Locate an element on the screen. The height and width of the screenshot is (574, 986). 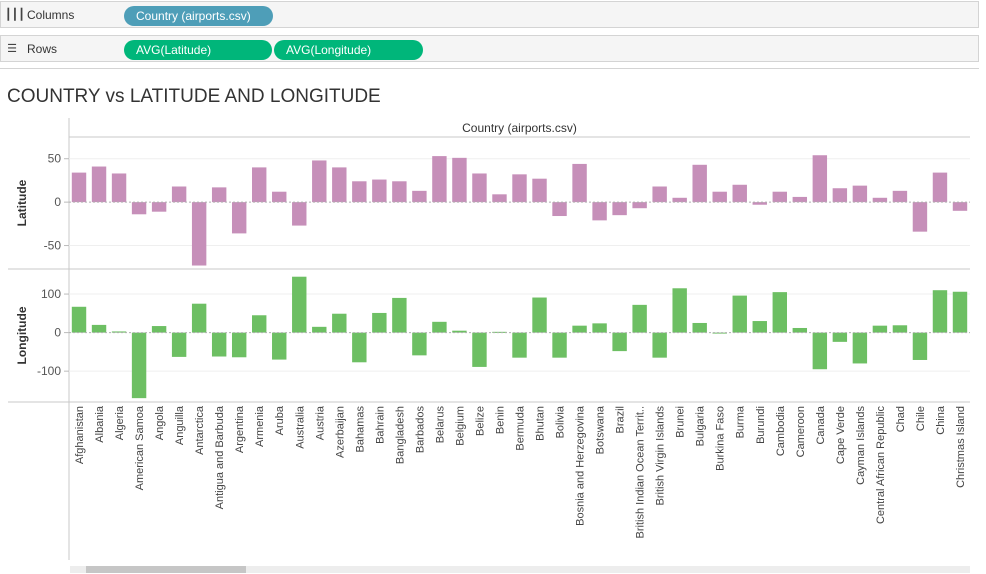
x-tick-label: Albania is located at coordinates (100, 424).